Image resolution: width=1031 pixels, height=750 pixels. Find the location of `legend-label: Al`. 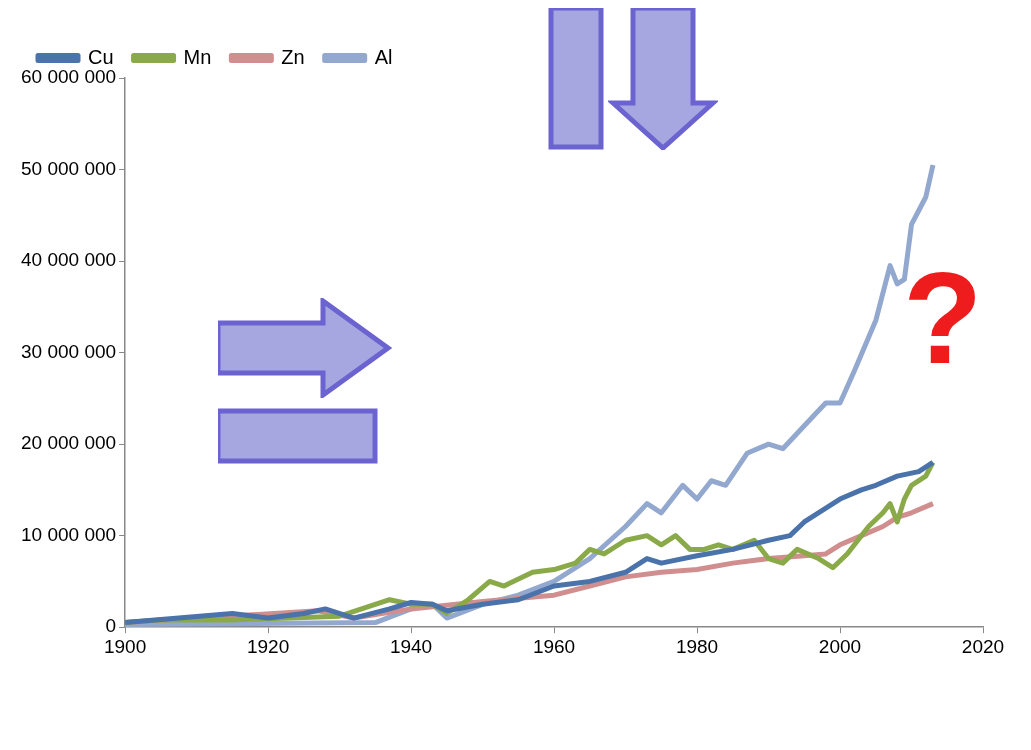

legend-label: Al is located at coordinates (383, 56).